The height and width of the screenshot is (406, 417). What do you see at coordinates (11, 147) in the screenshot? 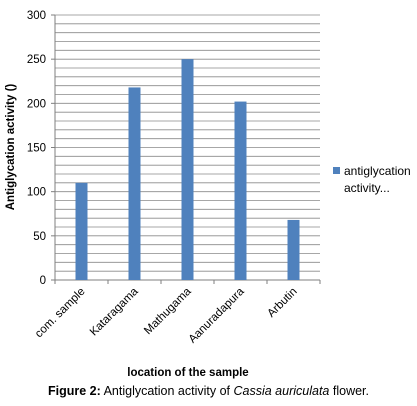
I see `y-axis-label: Antiglycation activity ()` at bounding box center [11, 147].